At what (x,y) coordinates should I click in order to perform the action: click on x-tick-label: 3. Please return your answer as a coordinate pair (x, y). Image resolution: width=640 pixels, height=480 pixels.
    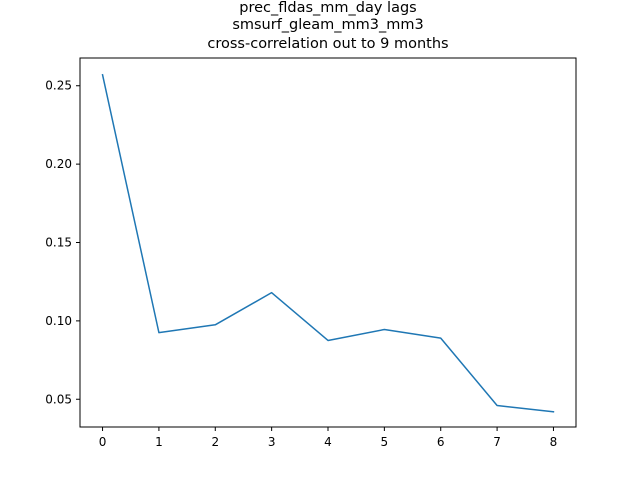
    Looking at the image, I should click on (272, 442).